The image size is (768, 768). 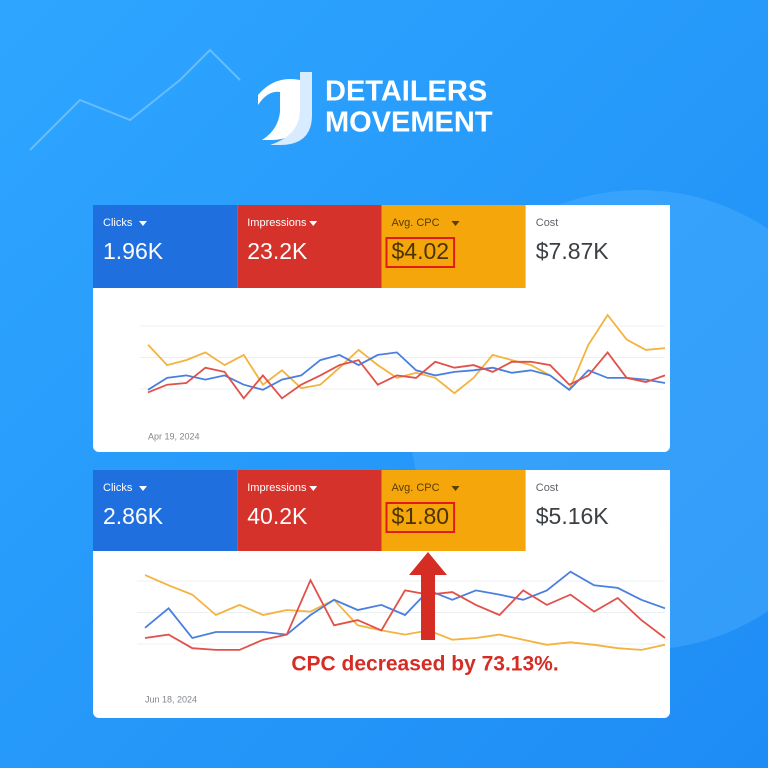 What do you see at coordinates (174, 436) in the screenshot?
I see `date-label: Apr 19, 2024` at bounding box center [174, 436].